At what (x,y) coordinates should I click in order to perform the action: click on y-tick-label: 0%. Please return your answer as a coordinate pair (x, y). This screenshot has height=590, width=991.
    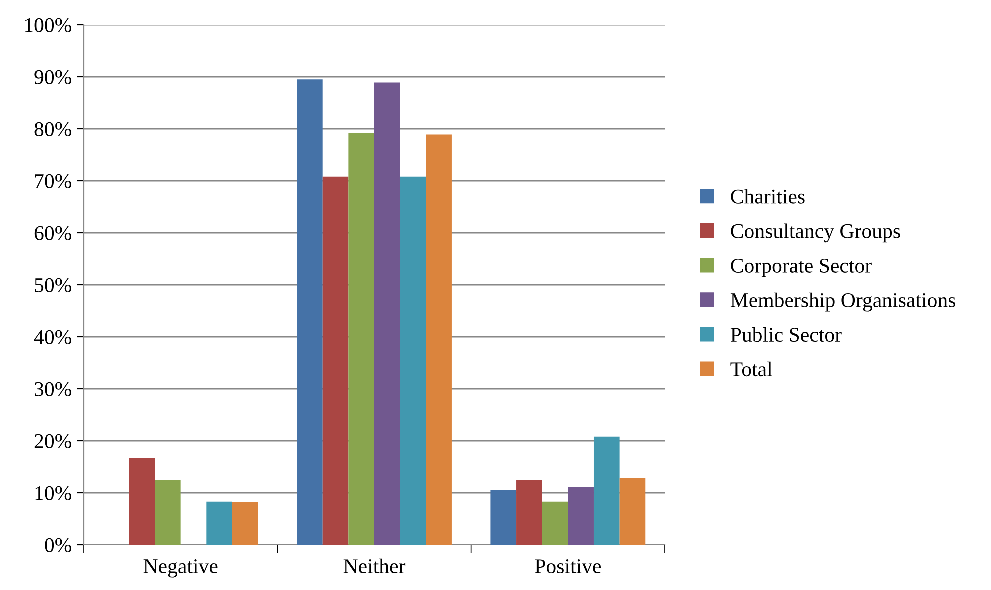
    Looking at the image, I should click on (58, 545).